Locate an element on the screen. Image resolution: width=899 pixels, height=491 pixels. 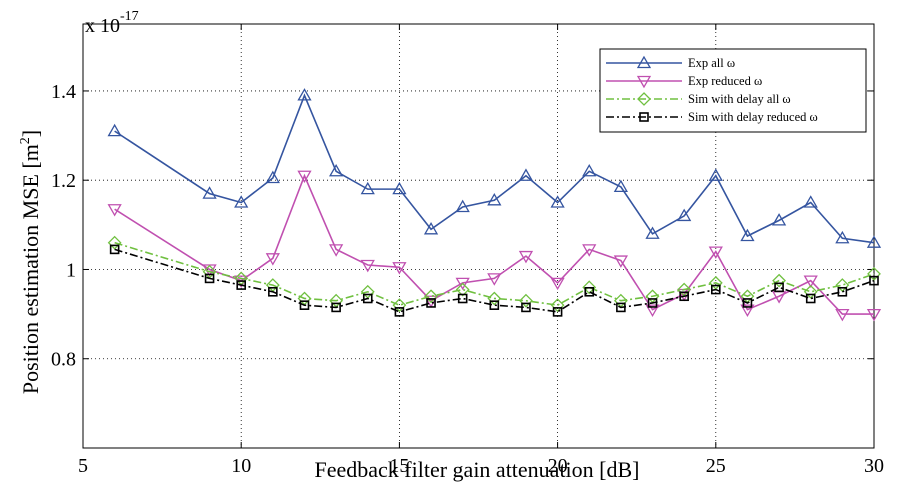
y-axis-exponent: x 10-17 is located at coordinates (112, 23).